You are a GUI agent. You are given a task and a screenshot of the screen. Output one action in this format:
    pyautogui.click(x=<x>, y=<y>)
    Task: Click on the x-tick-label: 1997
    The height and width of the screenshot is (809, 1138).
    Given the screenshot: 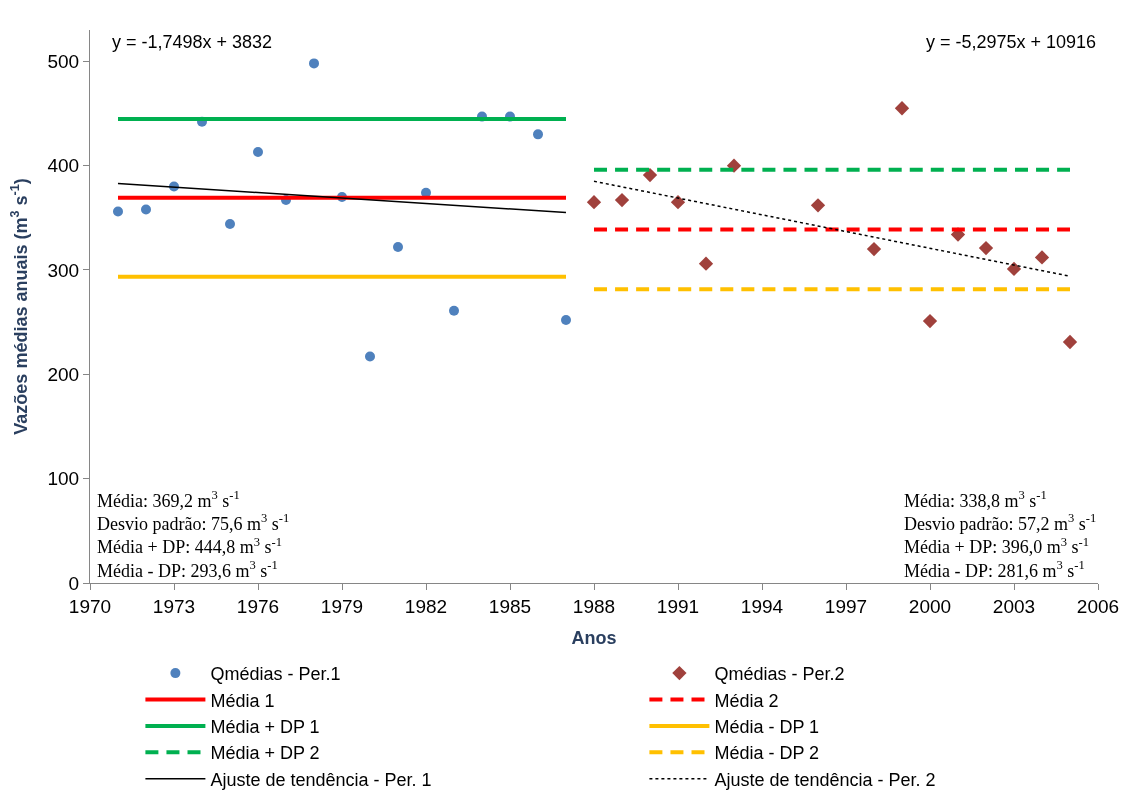 What is the action you would take?
    pyautogui.click(x=846, y=606)
    